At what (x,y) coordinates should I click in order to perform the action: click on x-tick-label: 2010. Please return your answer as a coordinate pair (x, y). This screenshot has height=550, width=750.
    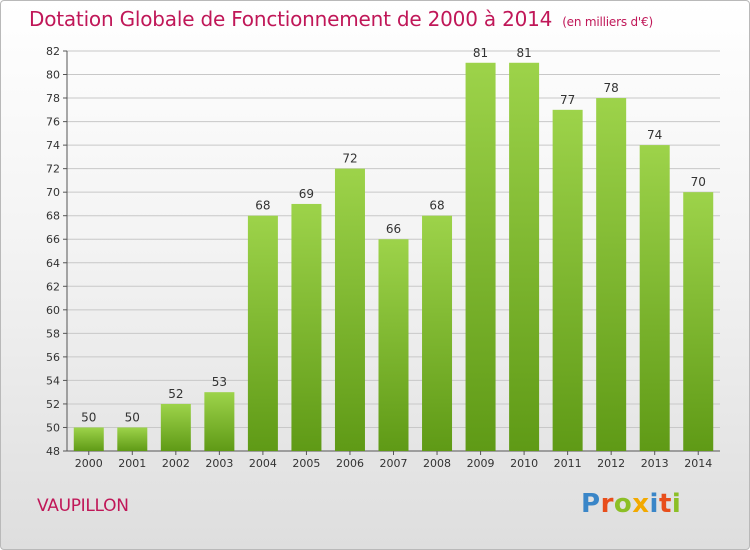
    Looking at the image, I should click on (524, 463).